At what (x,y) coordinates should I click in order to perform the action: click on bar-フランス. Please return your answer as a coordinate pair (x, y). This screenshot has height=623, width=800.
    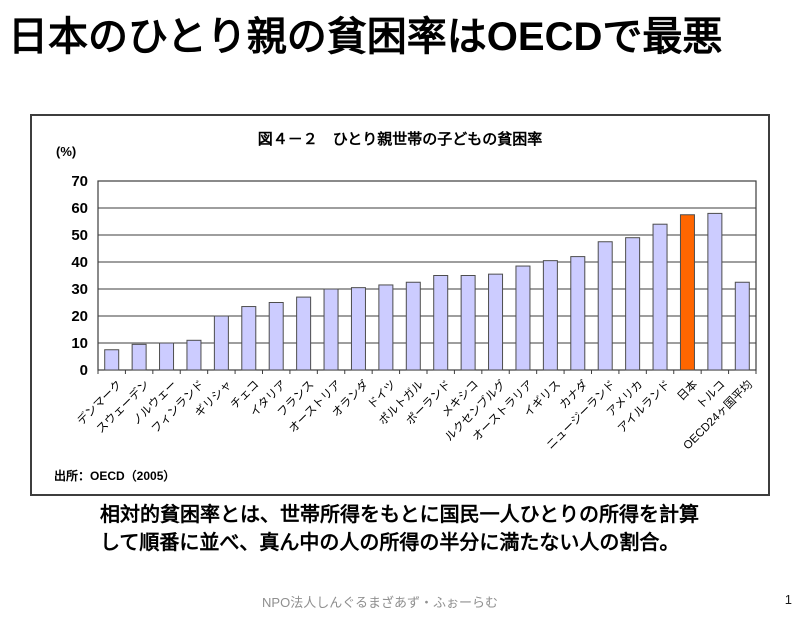
    Looking at the image, I should click on (304, 333).